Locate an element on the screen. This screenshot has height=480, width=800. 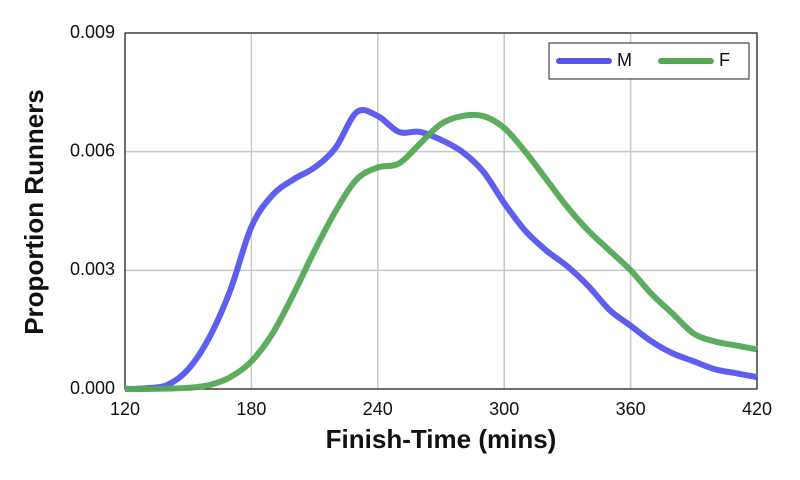
x-tick-label: 300 is located at coordinates (504, 409).